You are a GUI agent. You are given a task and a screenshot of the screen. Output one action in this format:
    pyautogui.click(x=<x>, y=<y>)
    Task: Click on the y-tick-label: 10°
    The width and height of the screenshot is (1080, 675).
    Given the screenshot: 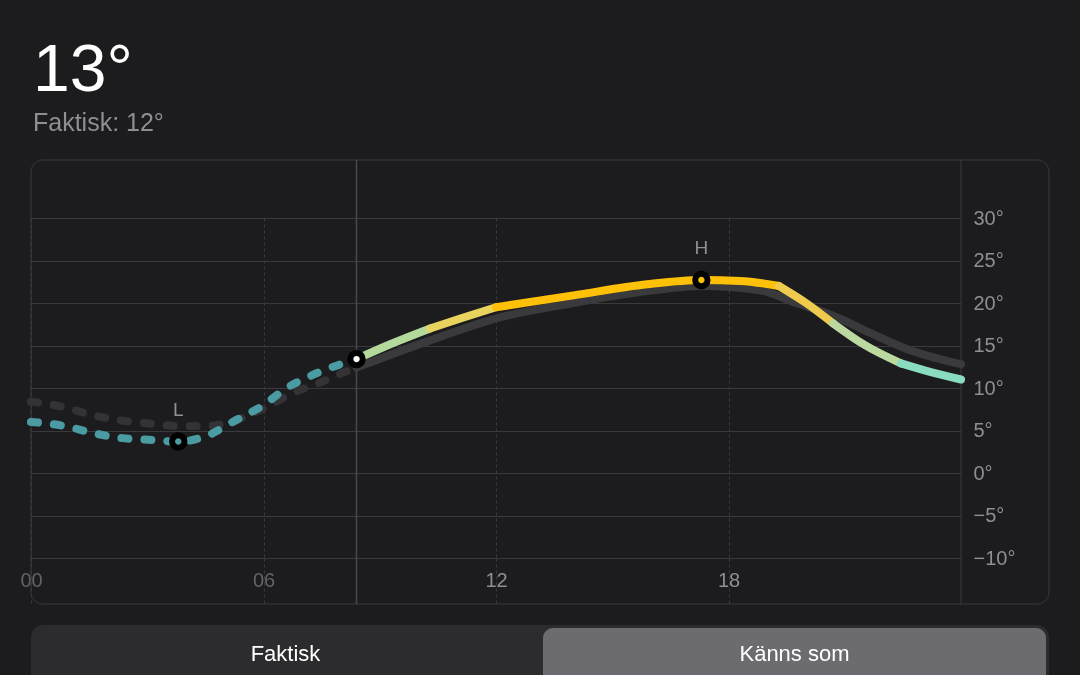 What is the action you would take?
    pyautogui.click(x=988, y=387)
    